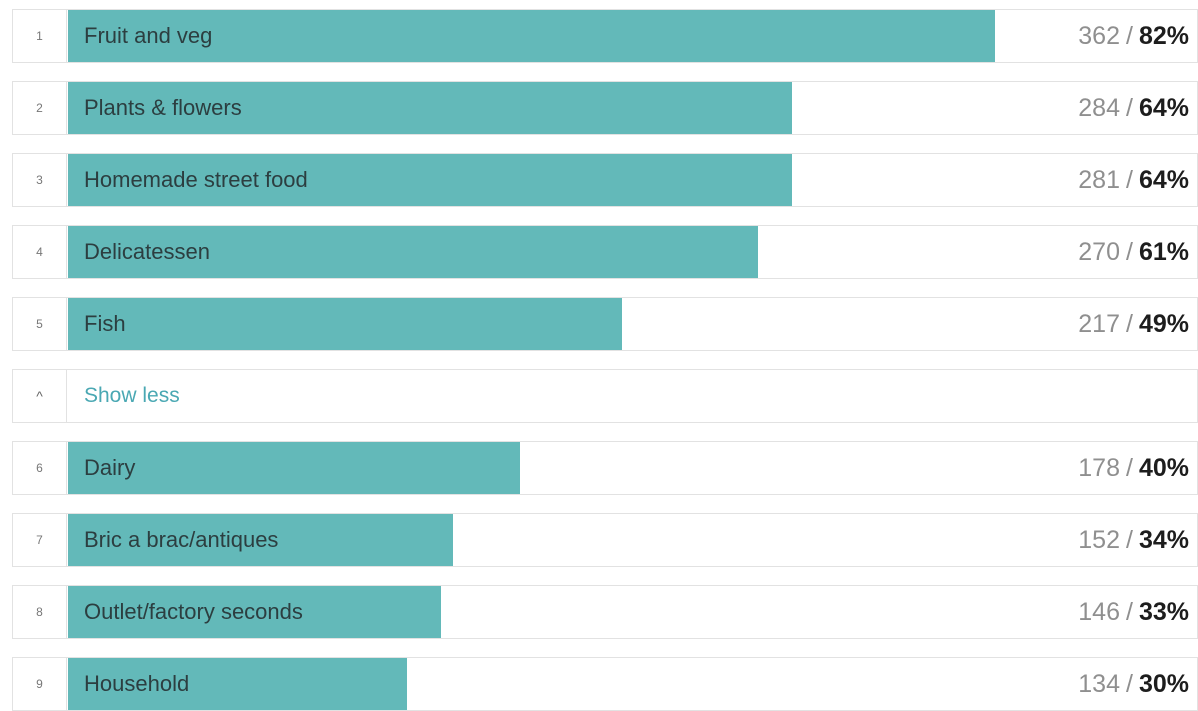  I want to click on bar-row: 9 Household 134/30%, so click(605, 684).